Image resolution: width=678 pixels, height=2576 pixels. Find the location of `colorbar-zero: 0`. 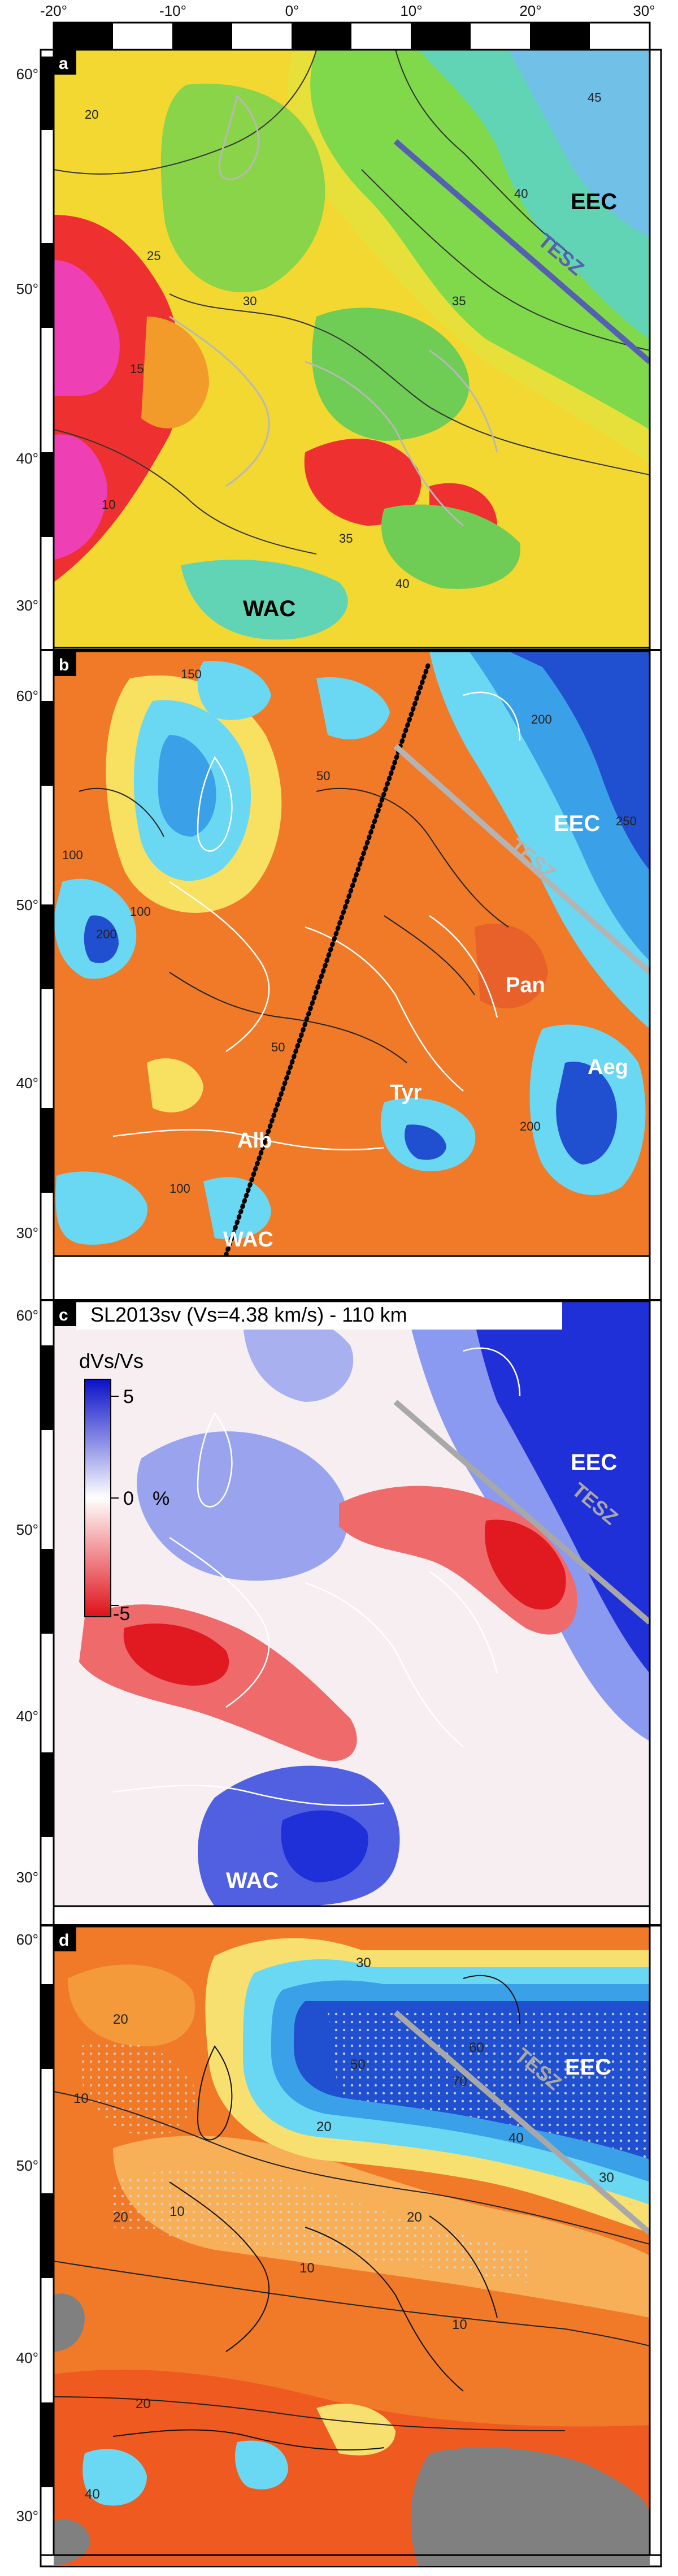

colorbar-zero: 0 is located at coordinates (128, 1498).